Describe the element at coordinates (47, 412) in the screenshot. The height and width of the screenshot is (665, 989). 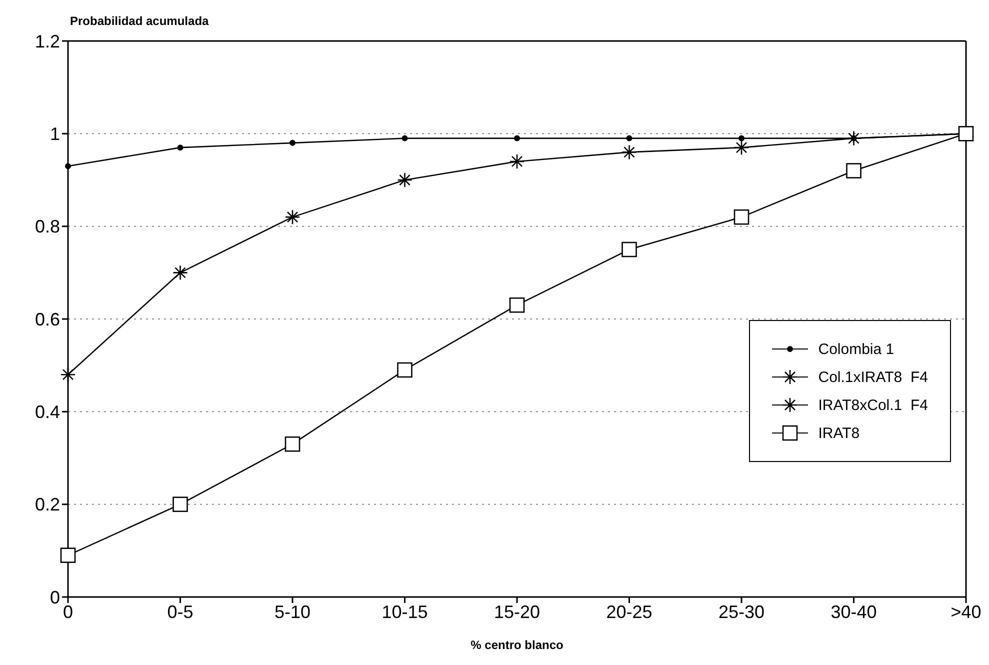
I see `y-tick-label: 0.4` at that location.